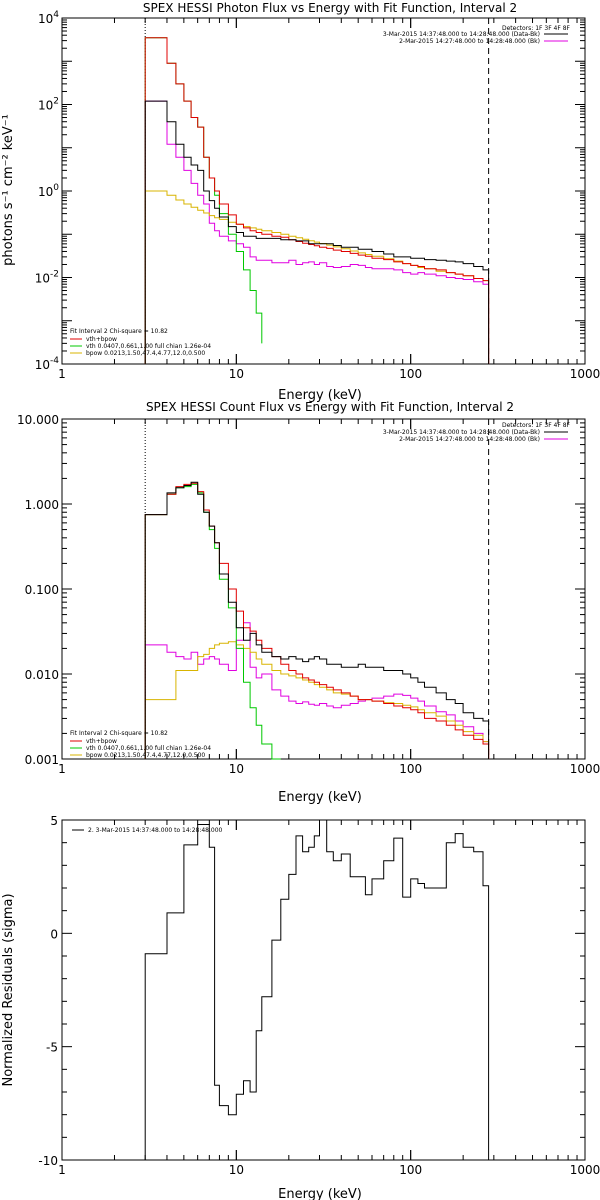 The height and width of the screenshot is (1200, 600). What do you see at coordinates (317, 277) in the screenshot?
I see `photon-series-bpow` at bounding box center [317, 277].